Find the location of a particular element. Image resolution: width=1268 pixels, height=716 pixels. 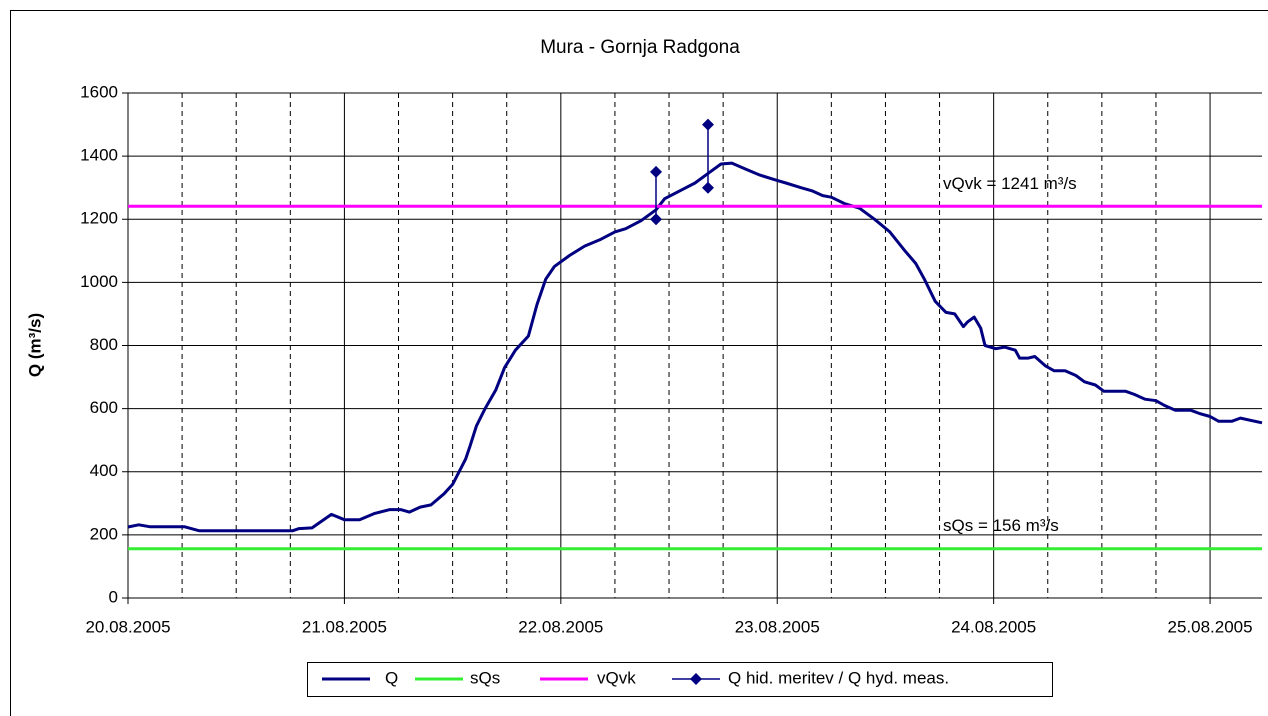

y-tick-label: 800 is located at coordinates (104, 344).